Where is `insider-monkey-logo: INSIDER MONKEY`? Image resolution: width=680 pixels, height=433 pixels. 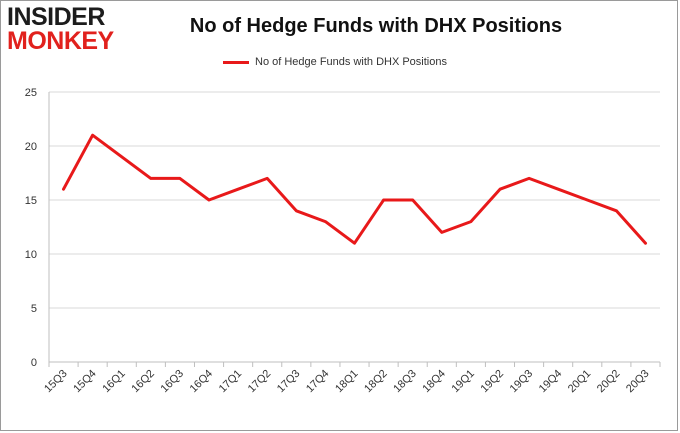
insider-monkey-logo: INSIDER MONKEY is located at coordinates (67, 29).